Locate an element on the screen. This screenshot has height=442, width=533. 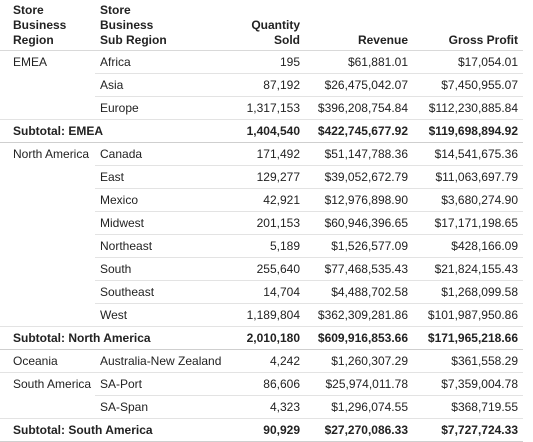
cell-subregion: Asia is located at coordinates (162, 85).